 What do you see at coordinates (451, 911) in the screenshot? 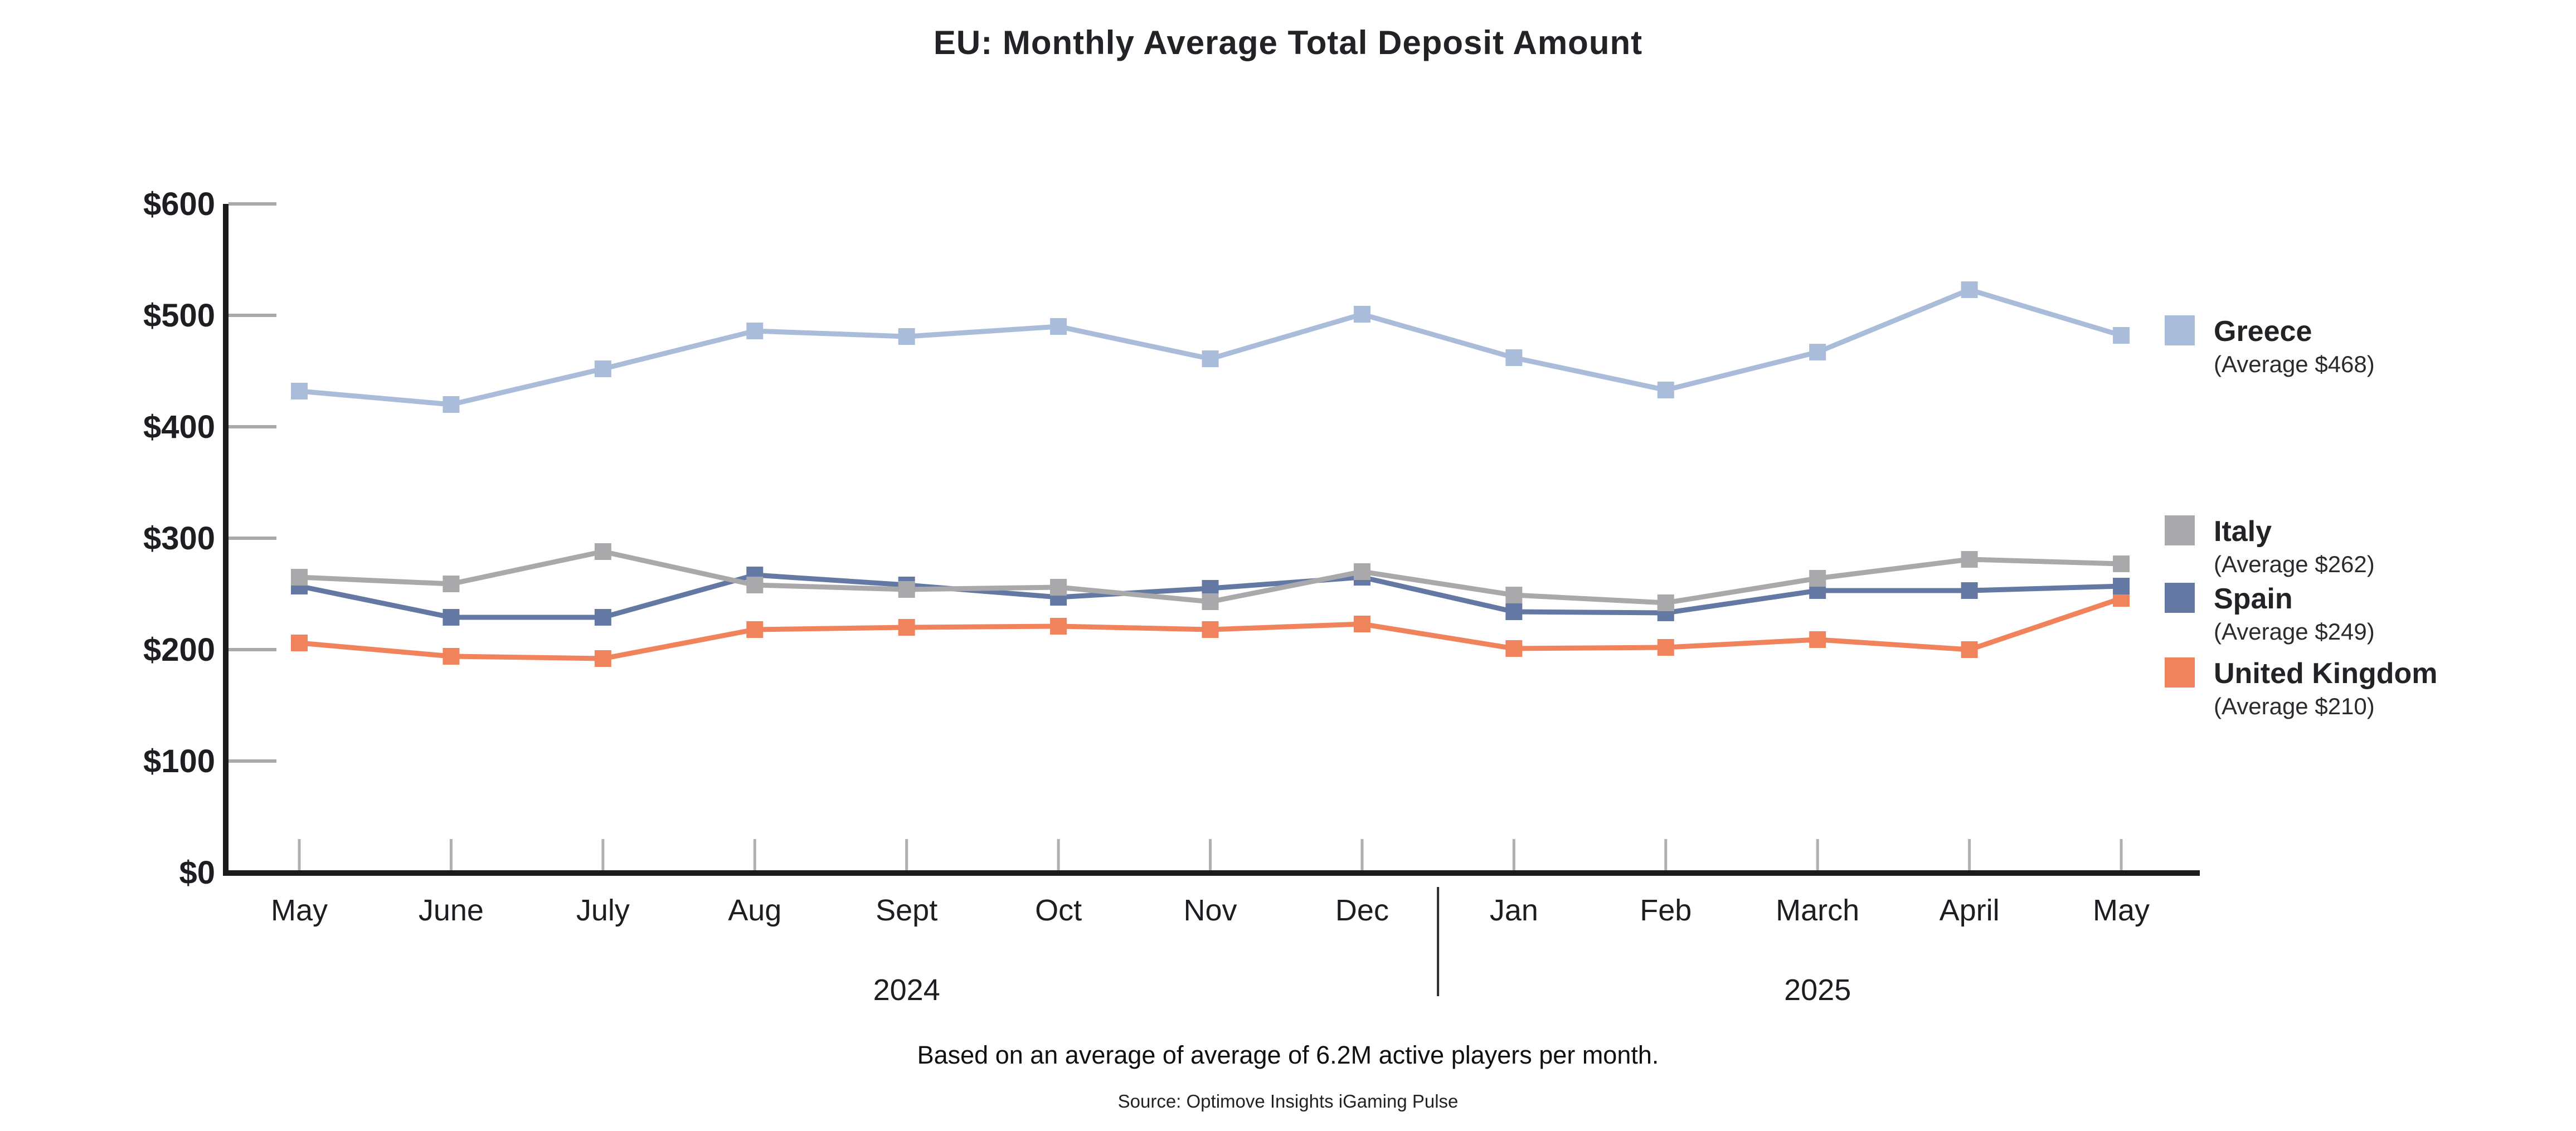
I see `x-axis-month-label: June` at bounding box center [451, 911].